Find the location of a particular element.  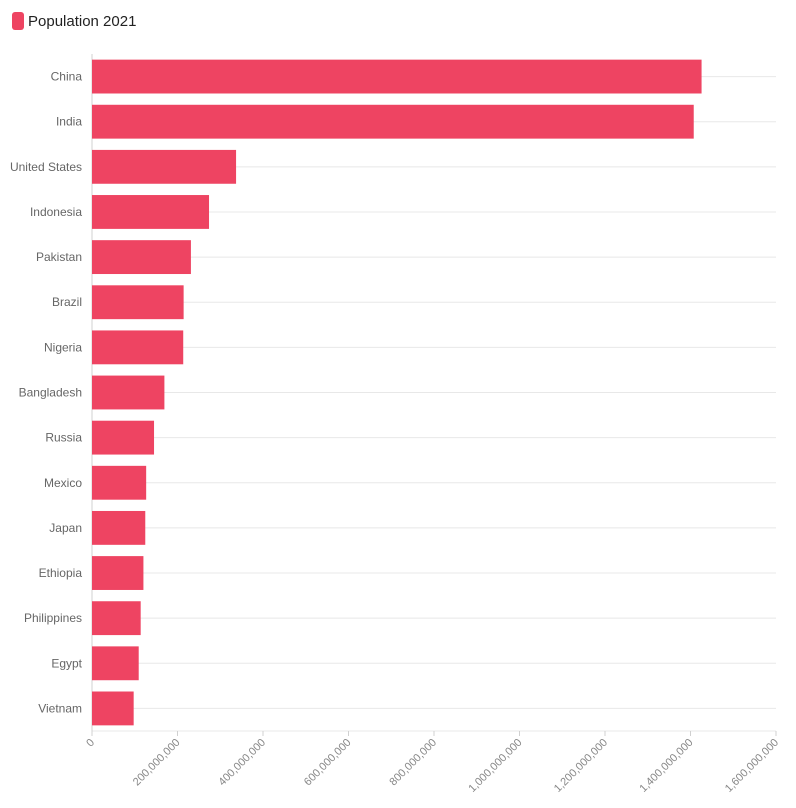

bar-indonesia is located at coordinates (151, 212).